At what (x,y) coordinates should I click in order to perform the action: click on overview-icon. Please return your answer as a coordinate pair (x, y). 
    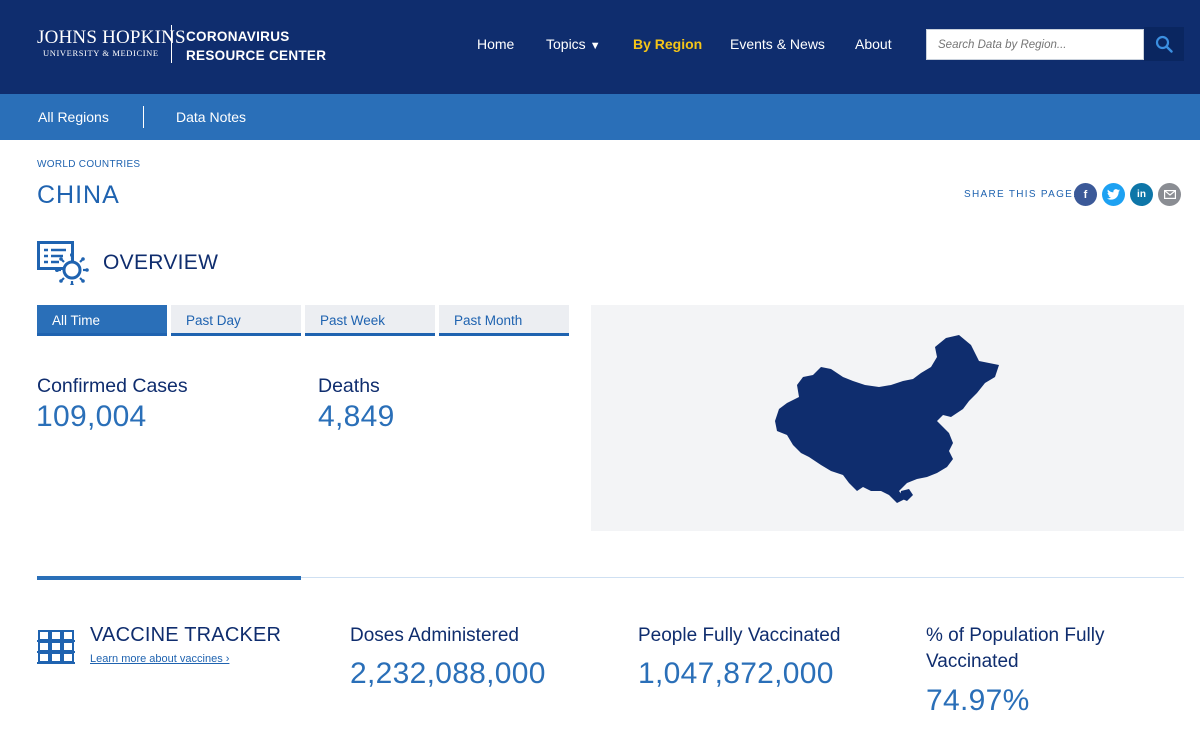
    Looking at the image, I should click on (63, 265).